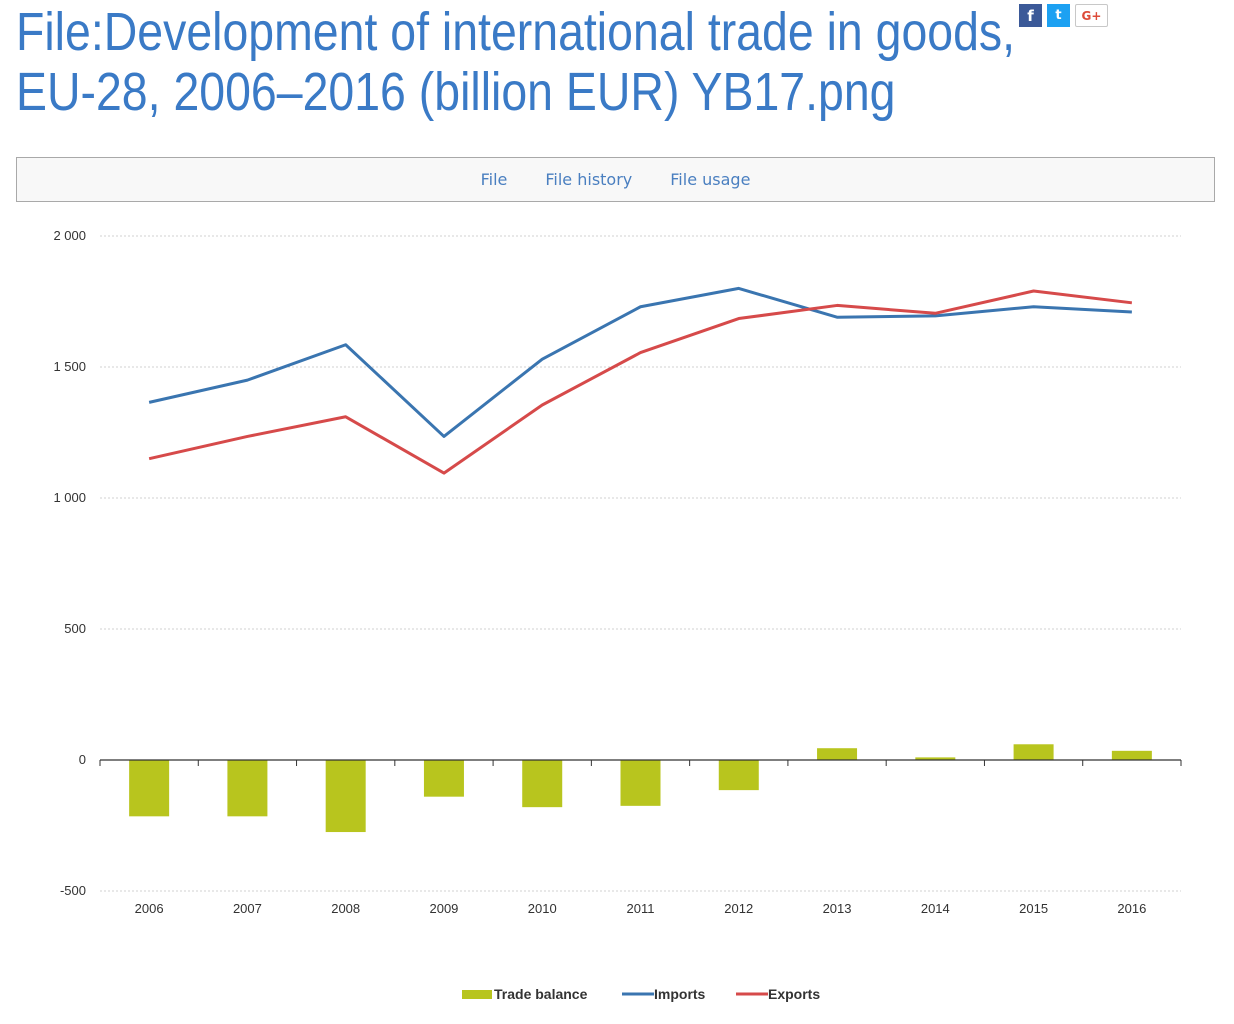 This screenshot has height=1024, width=1234. What do you see at coordinates (680, 994) in the screenshot?
I see `legend-label-imports: Imports` at bounding box center [680, 994].